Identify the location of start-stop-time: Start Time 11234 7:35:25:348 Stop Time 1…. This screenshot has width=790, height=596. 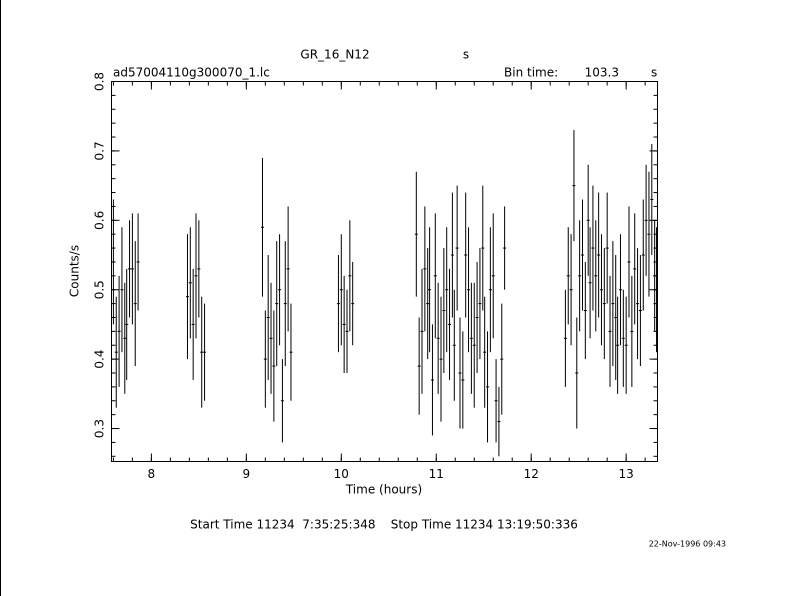
(384, 525).